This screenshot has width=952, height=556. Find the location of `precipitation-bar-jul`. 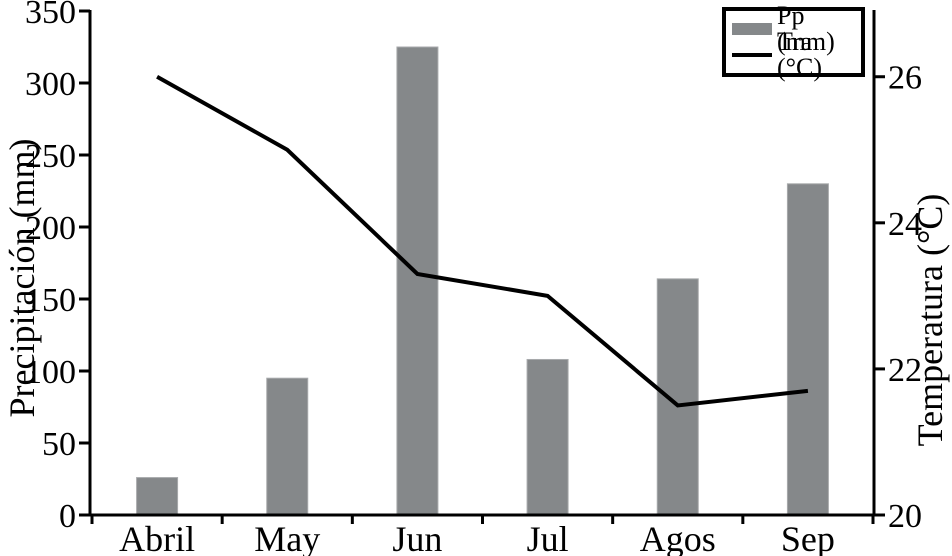

precipitation-bar-jul is located at coordinates (547, 437).